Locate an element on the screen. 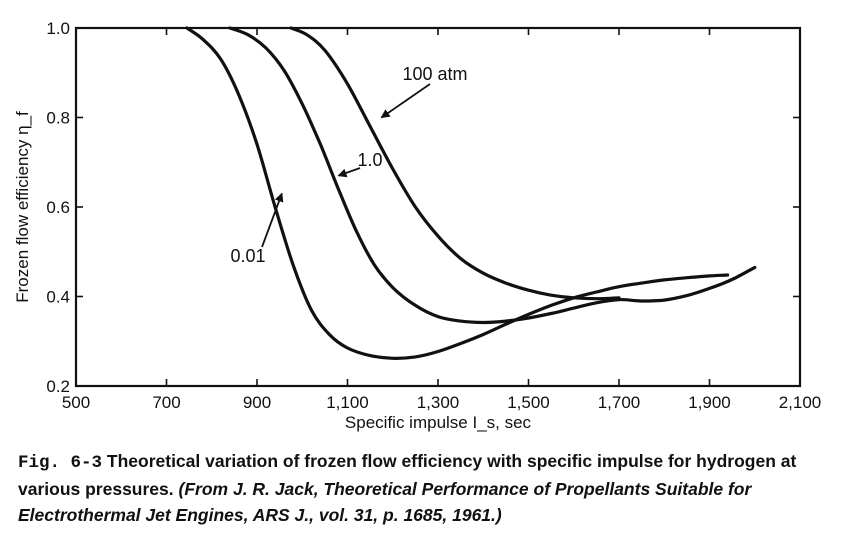 The width and height of the screenshot is (848, 560). x-tick-label: 1,900 is located at coordinates (709, 402).